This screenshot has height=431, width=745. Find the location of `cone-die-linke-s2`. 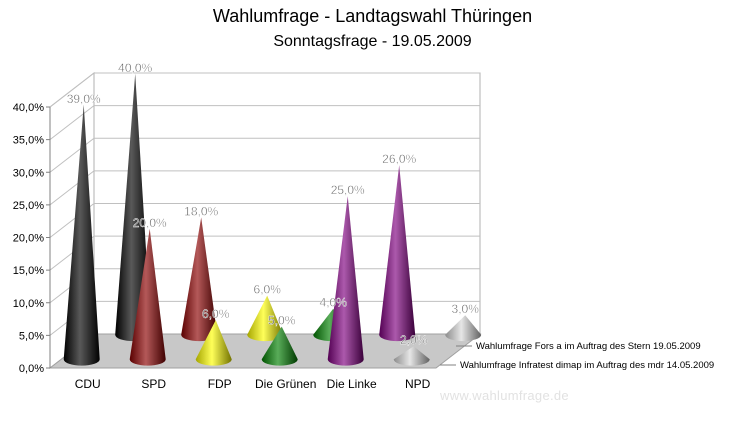

cone-die-linke-s2 is located at coordinates (397, 253).